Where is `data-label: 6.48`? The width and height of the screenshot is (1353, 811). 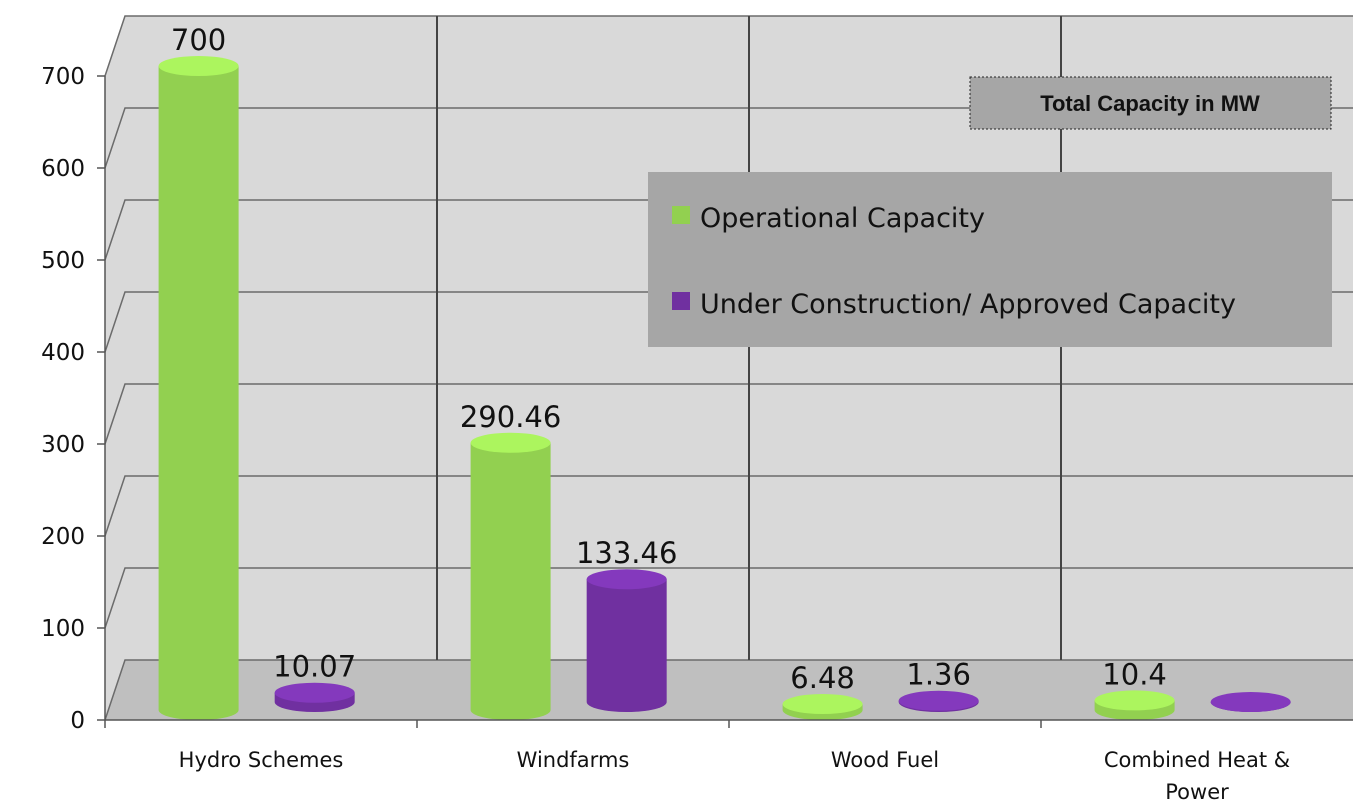 data-label: 6.48 is located at coordinates (822, 678).